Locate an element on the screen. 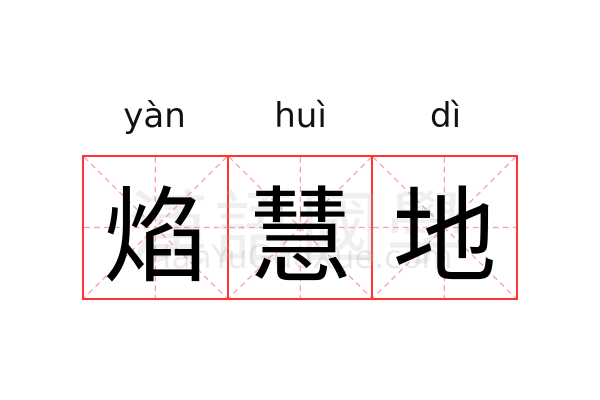 The image size is (600, 400). char-cell: 慧 is located at coordinates (299, 227).